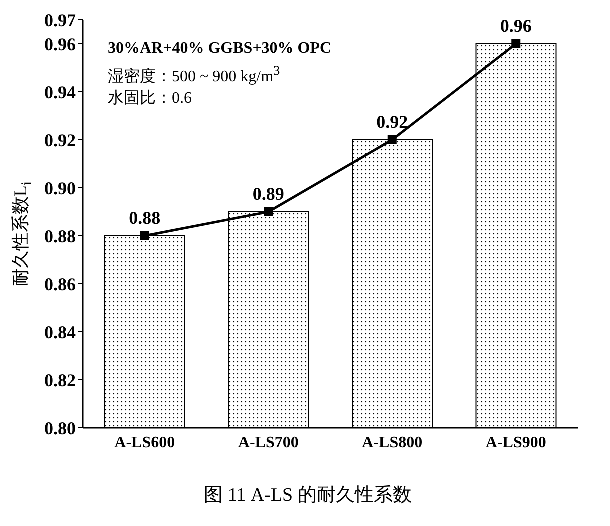 This screenshot has height=526, width=610. I want to click on y-tick-label: 0.94, so click(60, 92).